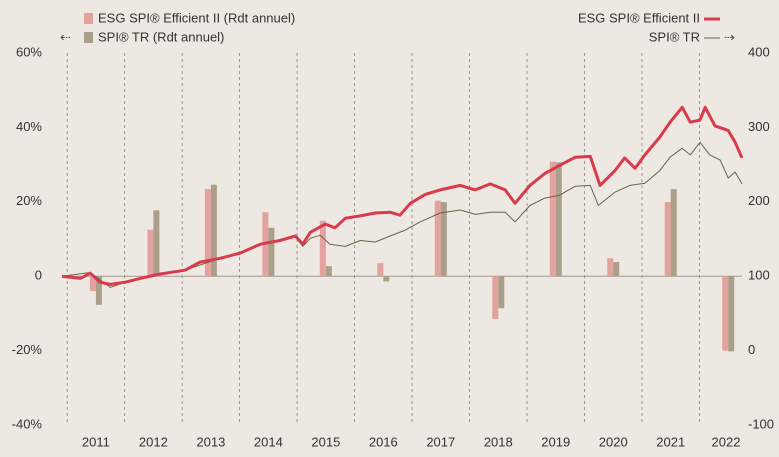  What do you see at coordinates (670, 441) in the screenshot?
I see `x-tick-label: 2021` at bounding box center [670, 441].